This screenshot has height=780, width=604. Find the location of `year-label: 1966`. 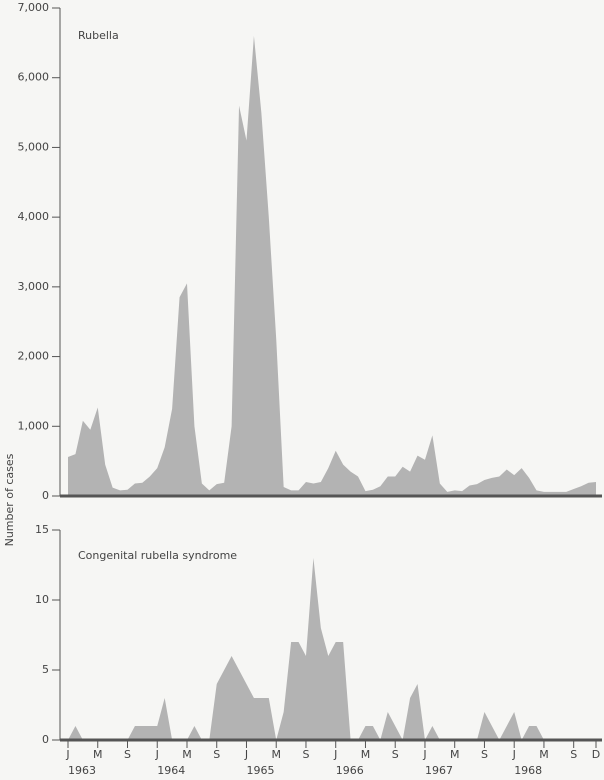

year-label: 1966 is located at coordinates (350, 770).